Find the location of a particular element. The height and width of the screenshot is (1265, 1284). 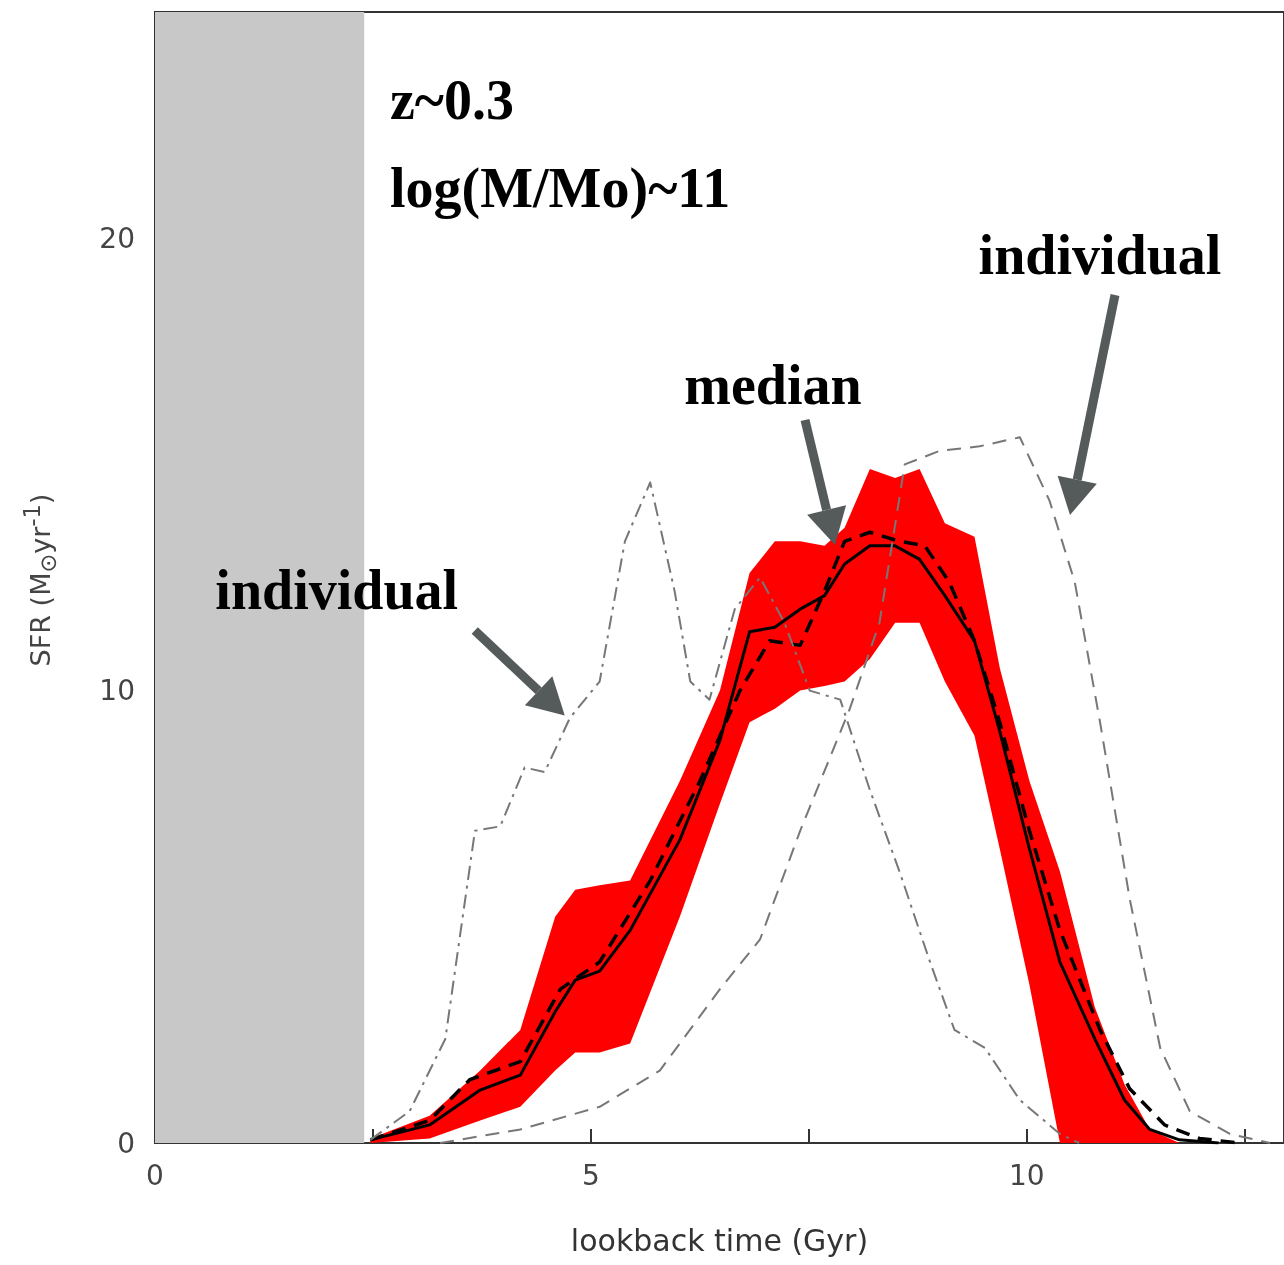

y-tick-label: 0 is located at coordinates (126, 1143).